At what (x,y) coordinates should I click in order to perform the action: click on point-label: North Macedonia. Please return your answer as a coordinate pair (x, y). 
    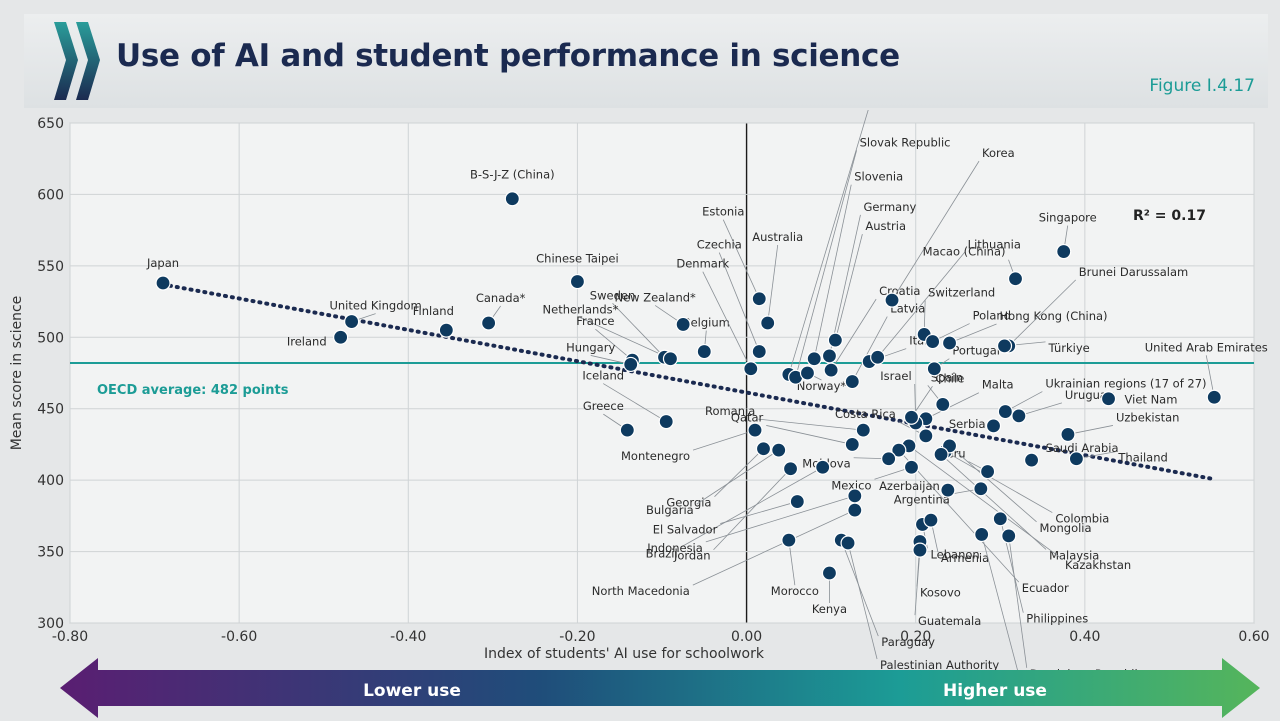
    Looking at the image, I should click on (641, 591).